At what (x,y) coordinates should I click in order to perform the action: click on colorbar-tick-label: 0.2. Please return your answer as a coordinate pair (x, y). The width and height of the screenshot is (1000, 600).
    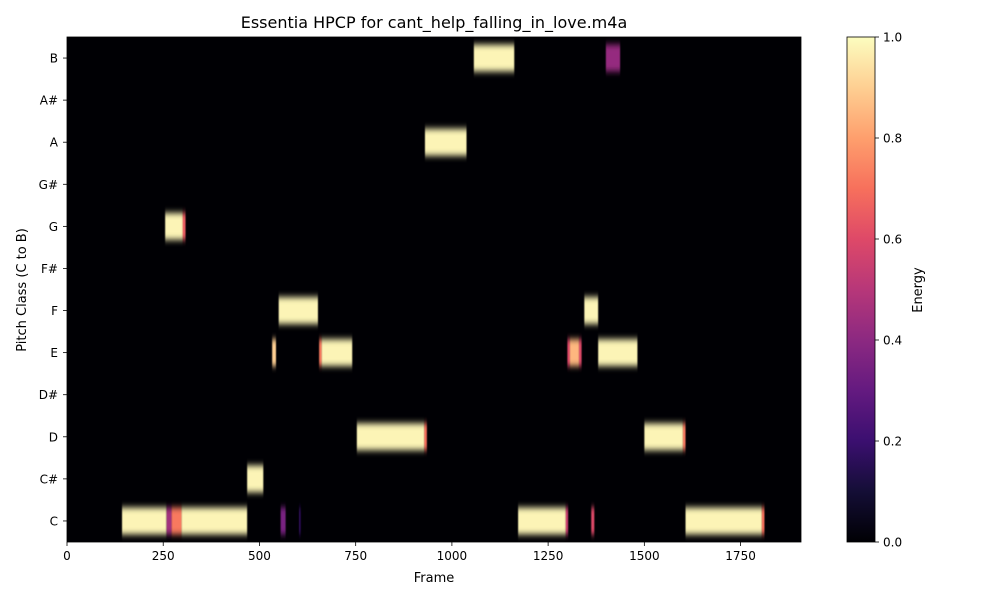
    Looking at the image, I should click on (892, 442).